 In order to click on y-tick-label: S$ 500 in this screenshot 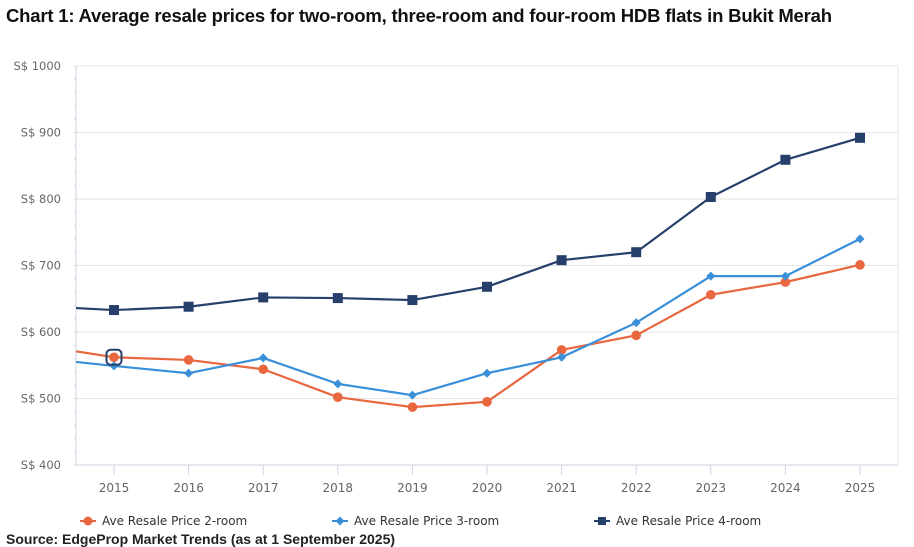, I will do `click(41, 399)`.